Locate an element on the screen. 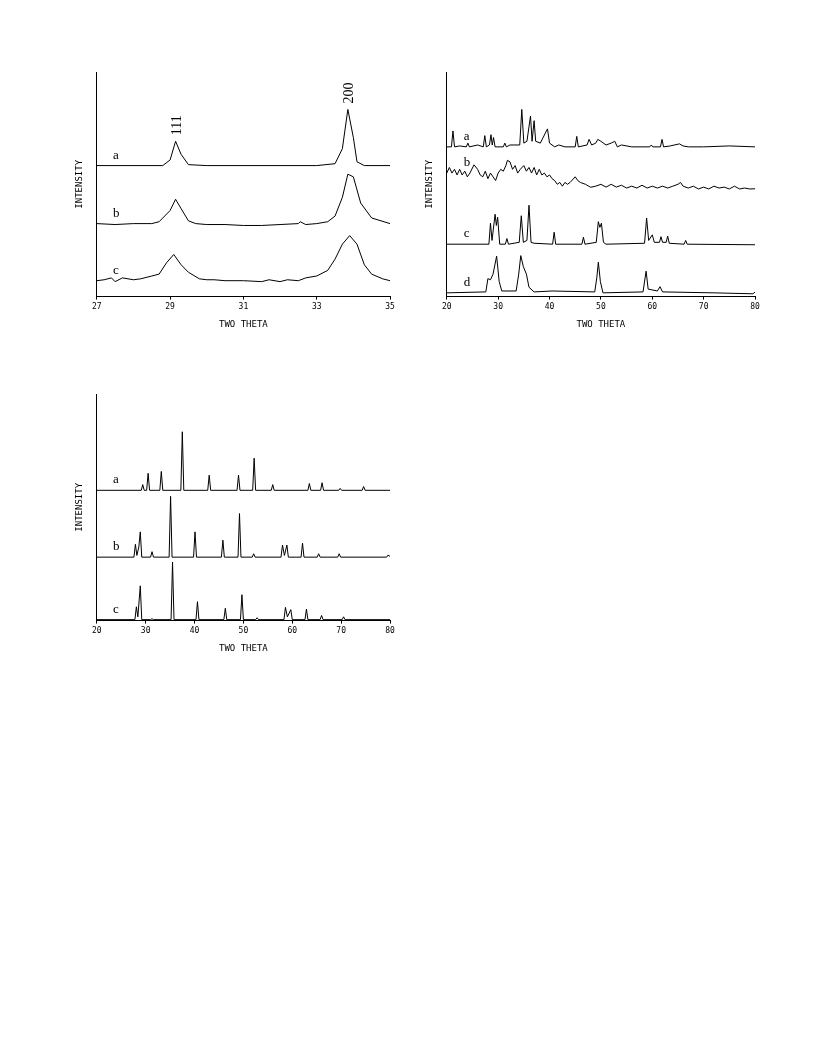 This screenshot has width=816, height=1056. annotation: 200 is located at coordinates (348, 93).